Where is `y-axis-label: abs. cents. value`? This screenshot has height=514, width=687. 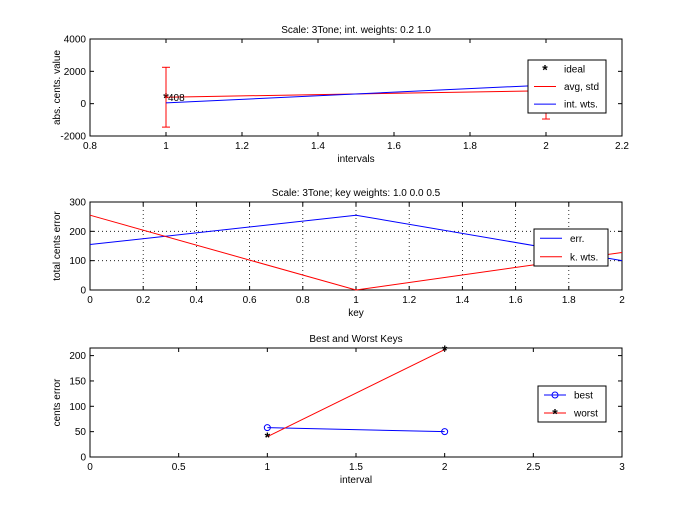
y-axis-label: abs. cents. value is located at coordinates (57, 87).